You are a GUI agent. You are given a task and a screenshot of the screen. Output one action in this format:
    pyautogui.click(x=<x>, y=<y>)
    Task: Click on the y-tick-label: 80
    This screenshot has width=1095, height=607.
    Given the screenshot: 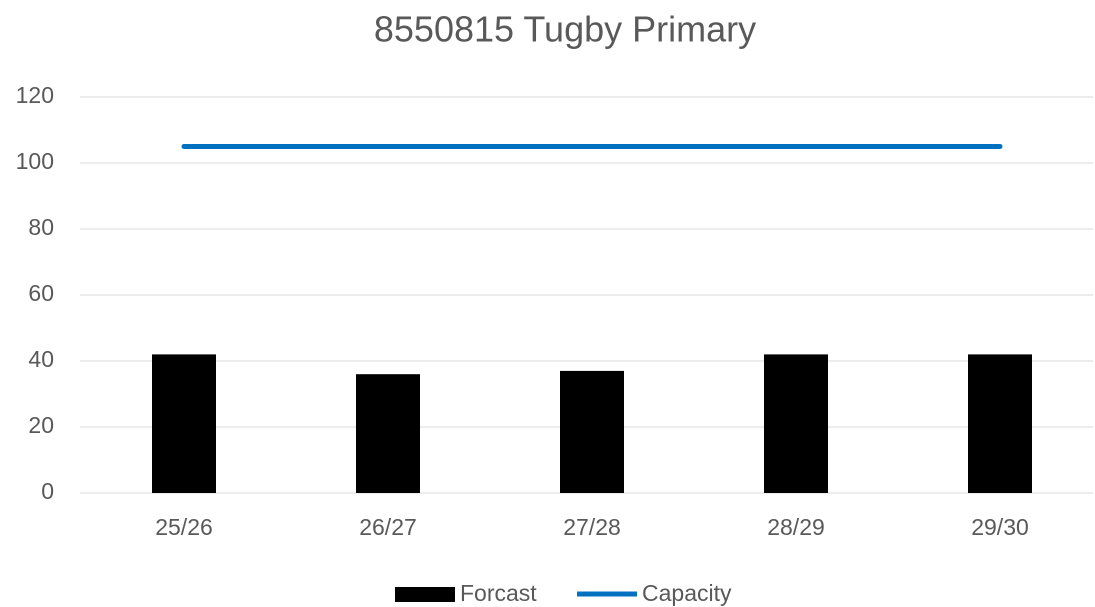 What is the action you would take?
    pyautogui.click(x=41, y=227)
    